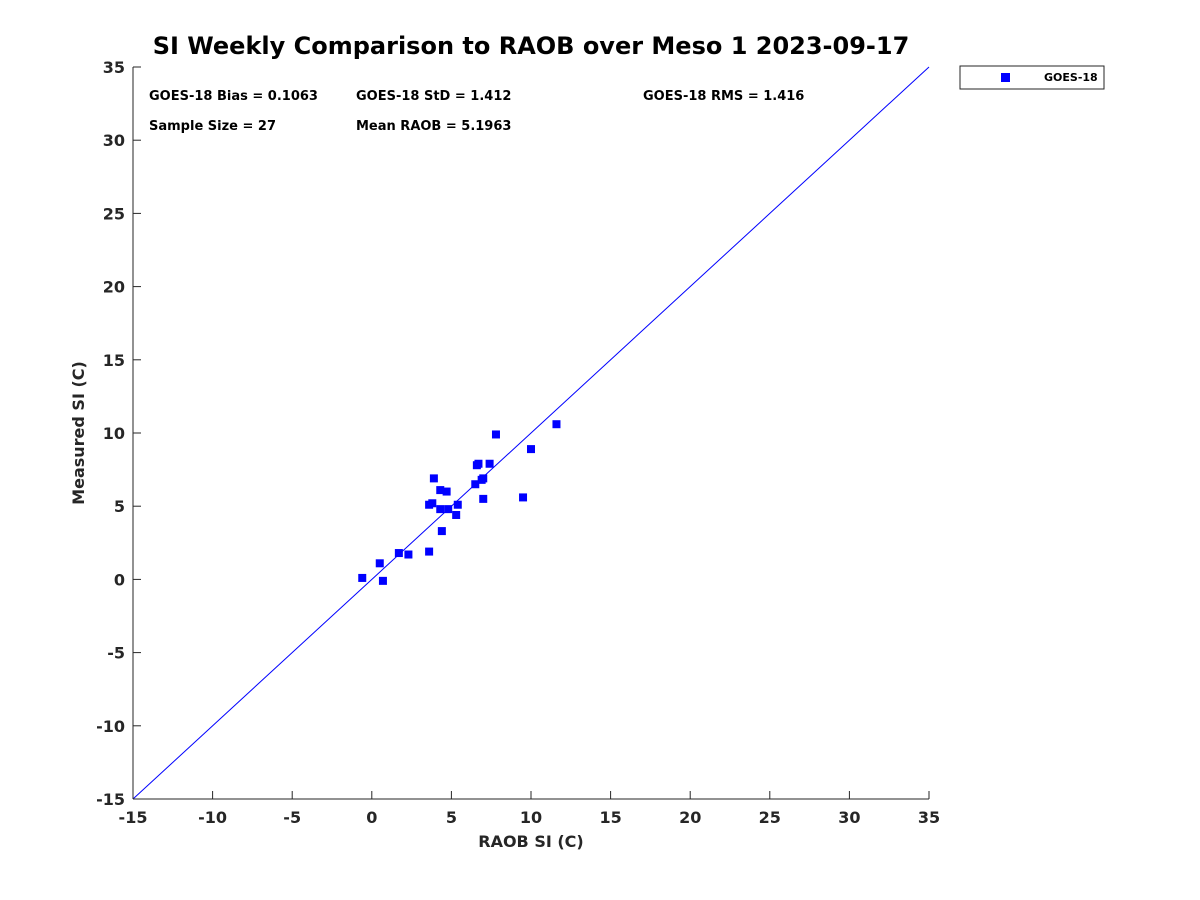 The image size is (1200, 900). I want to click on y-tick-label: -10, so click(110, 726).